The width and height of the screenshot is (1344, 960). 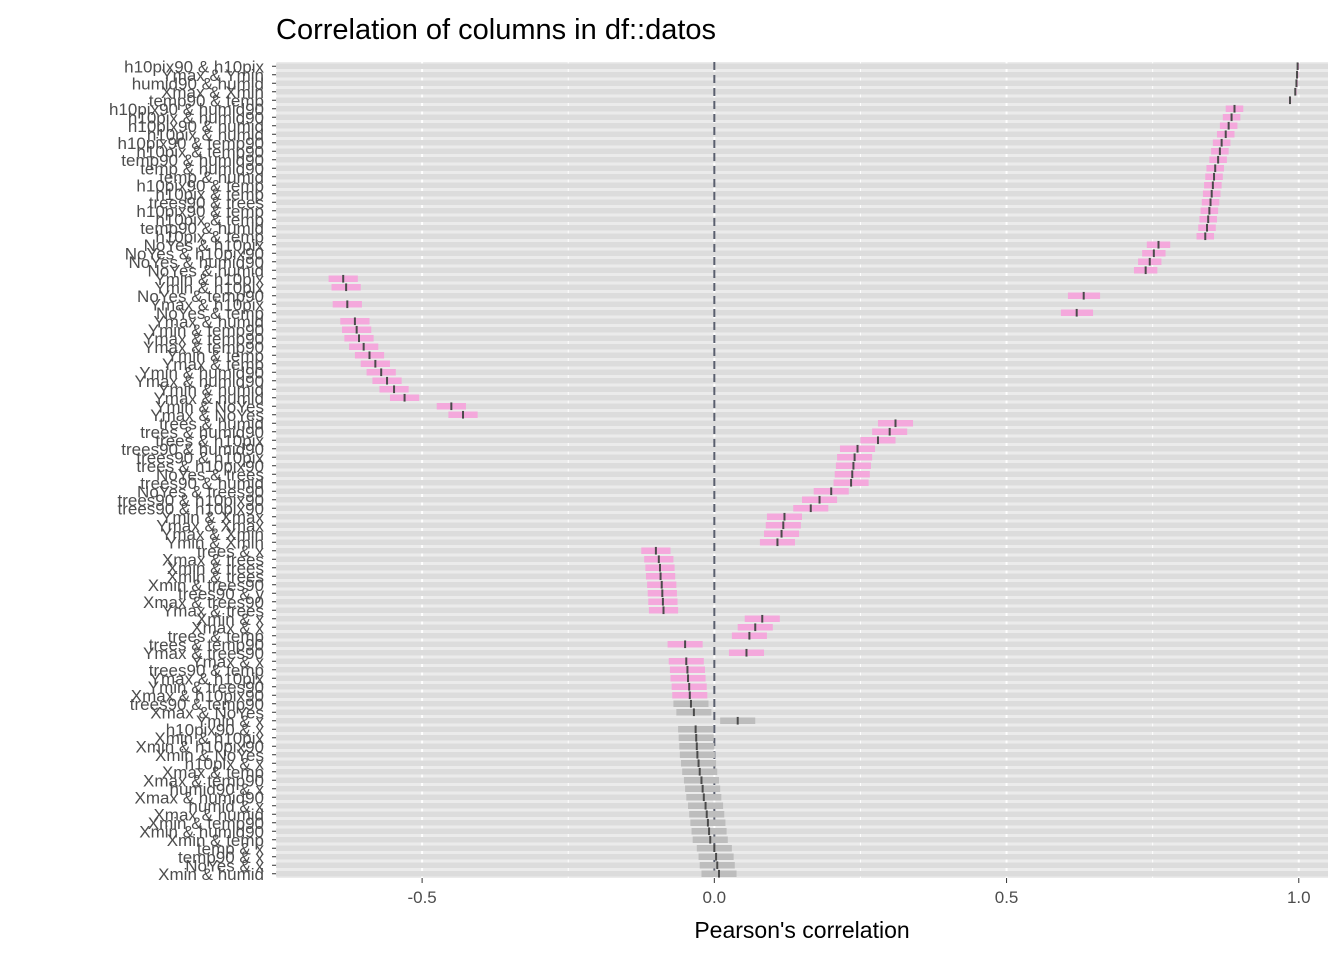 I want to click on y-tick-label: NoYes & h10pix90, so click(x=194, y=253).